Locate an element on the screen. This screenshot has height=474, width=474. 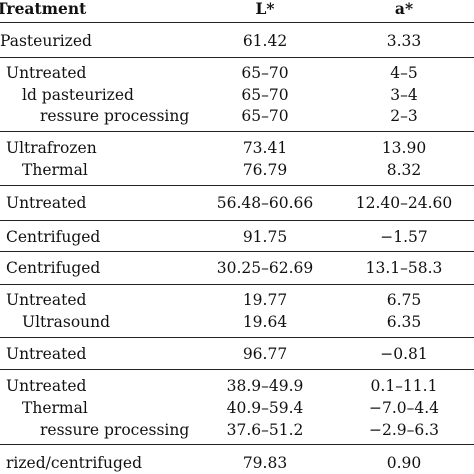
cell-l-star: 19.64 is located at coordinates (265, 322).